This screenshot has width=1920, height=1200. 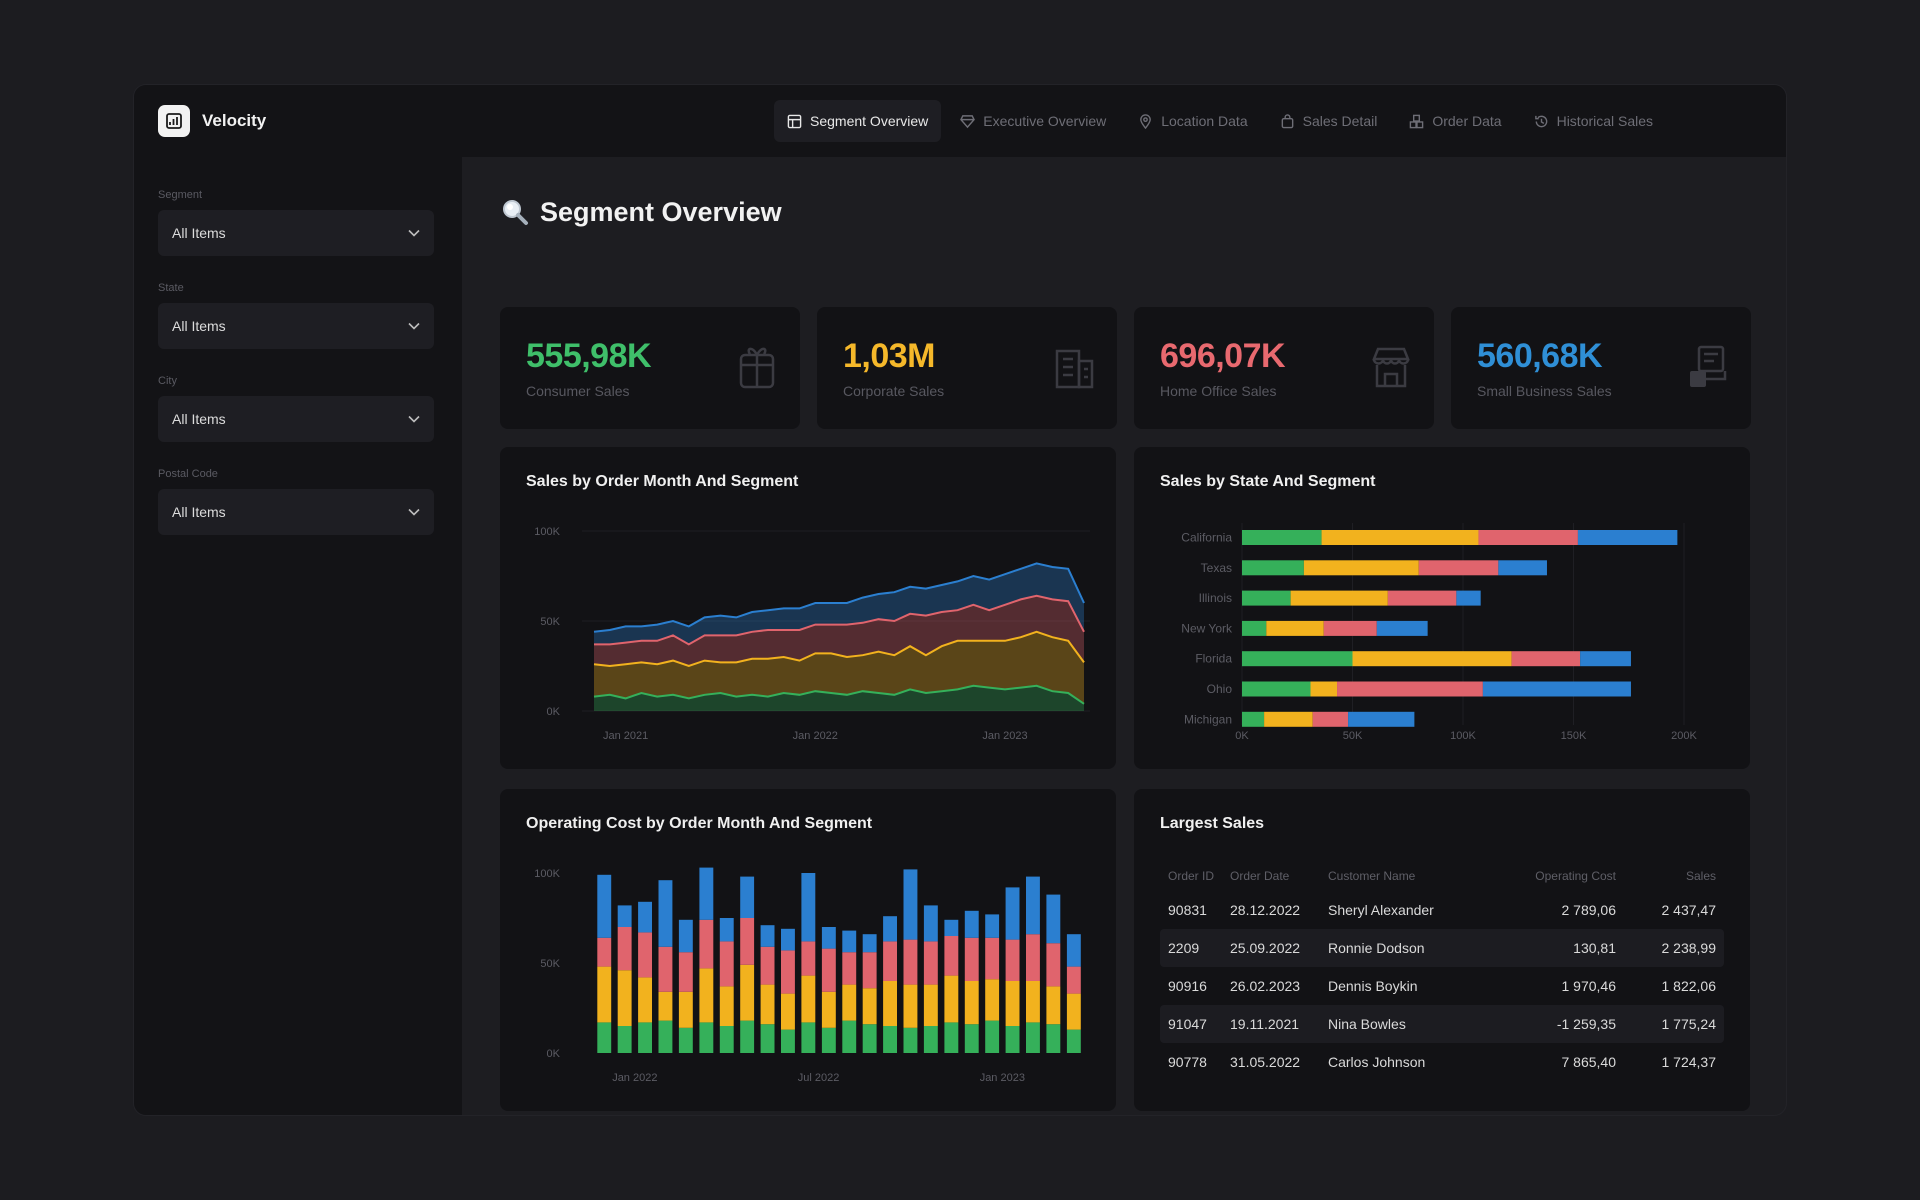 I want to click on kpi-label: Small Business Sales, so click(x=1544, y=391).